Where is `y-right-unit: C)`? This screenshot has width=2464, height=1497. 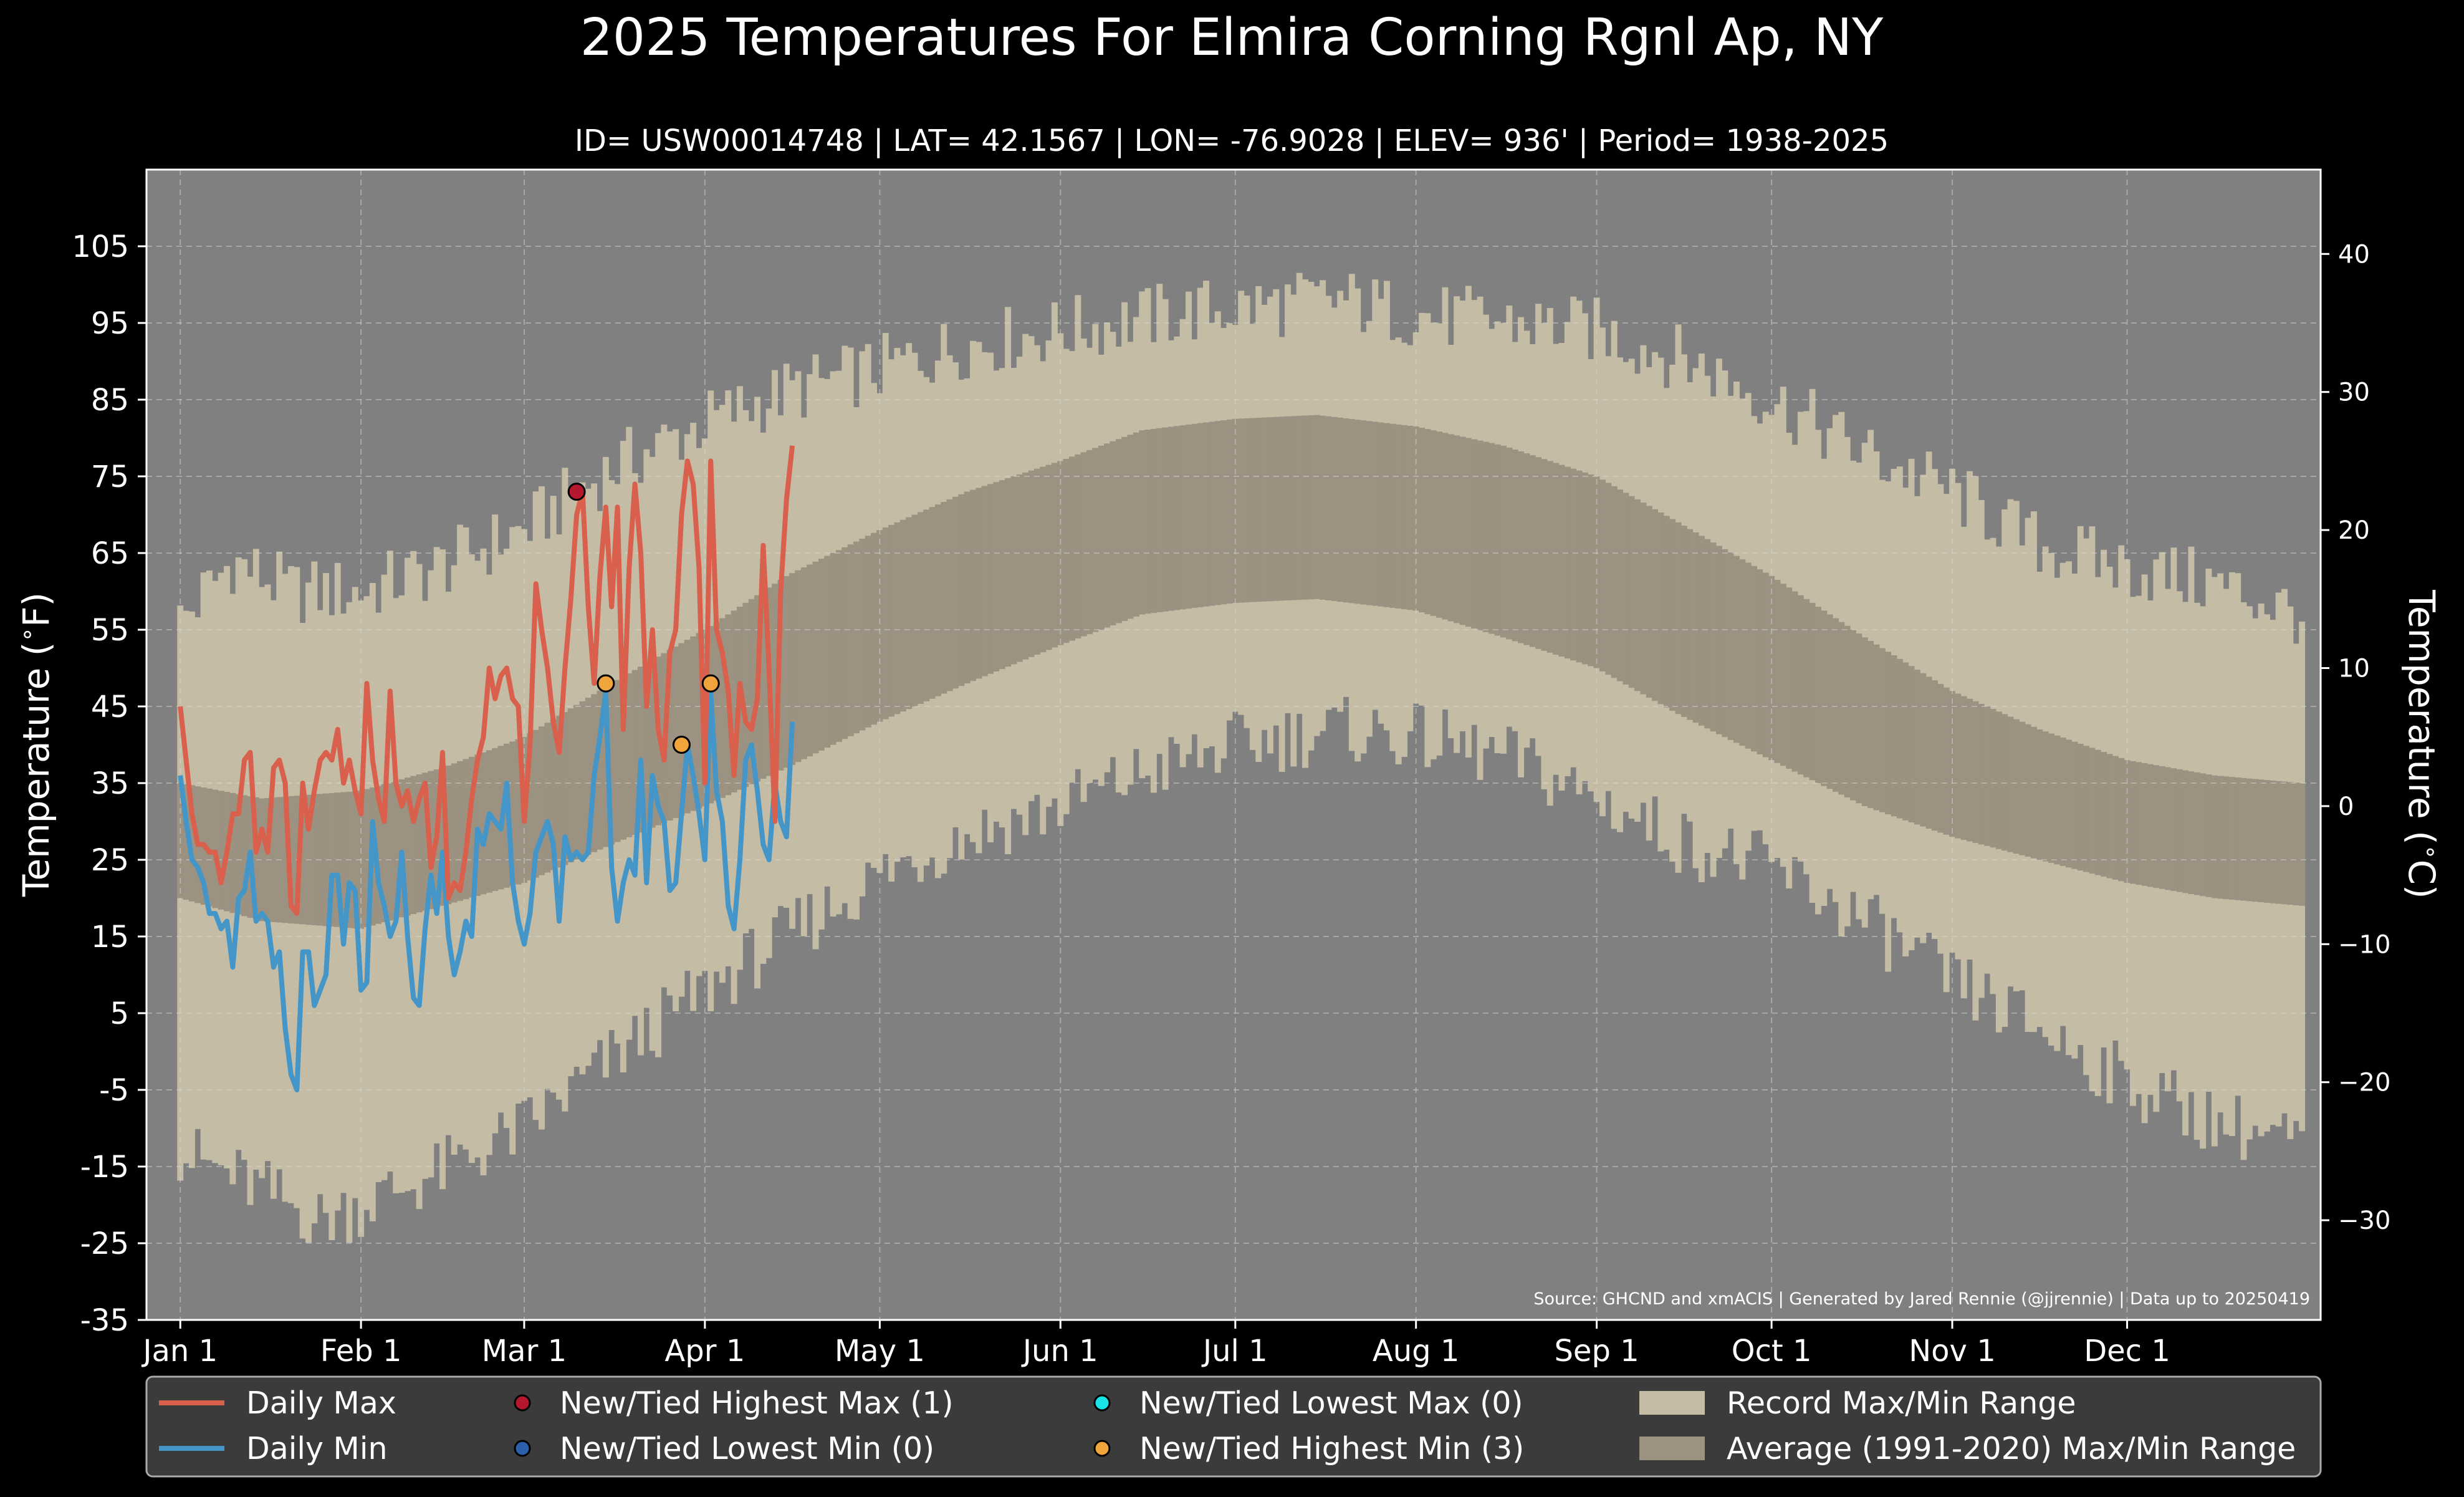
y-right-unit: C) is located at coordinates (2421, 879).